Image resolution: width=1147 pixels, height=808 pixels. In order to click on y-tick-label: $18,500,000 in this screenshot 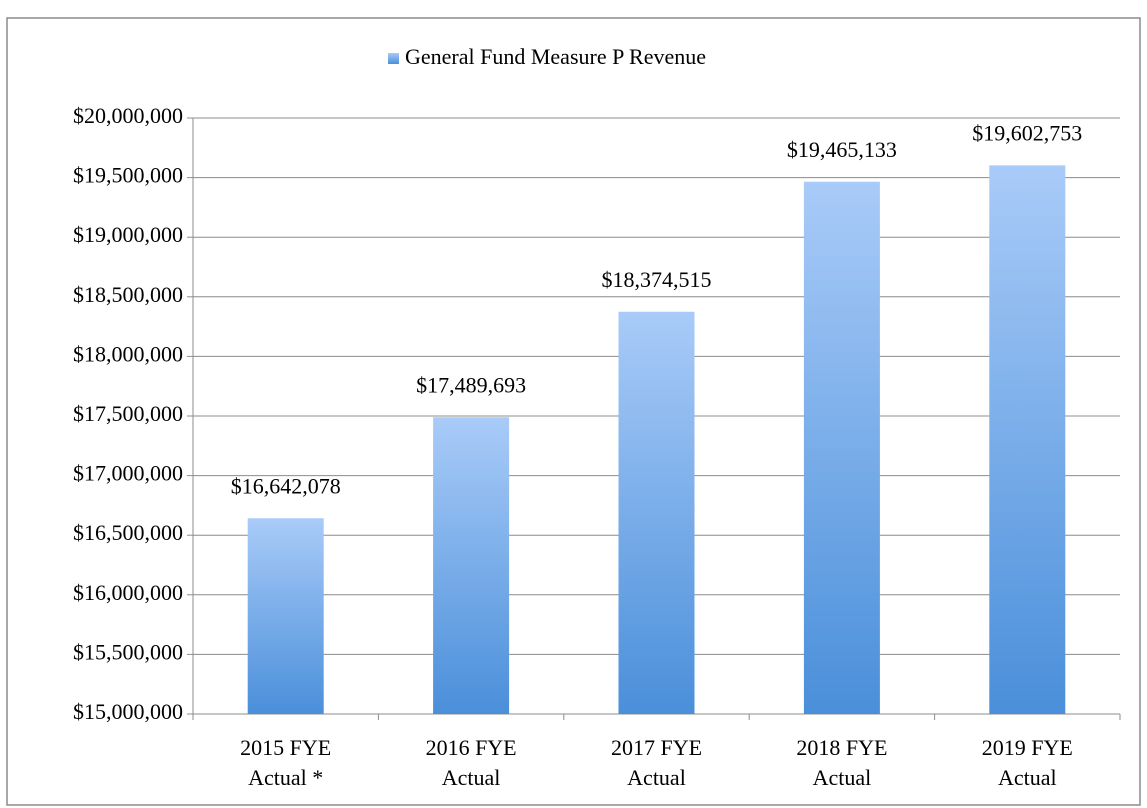, I will do `click(128, 294)`.